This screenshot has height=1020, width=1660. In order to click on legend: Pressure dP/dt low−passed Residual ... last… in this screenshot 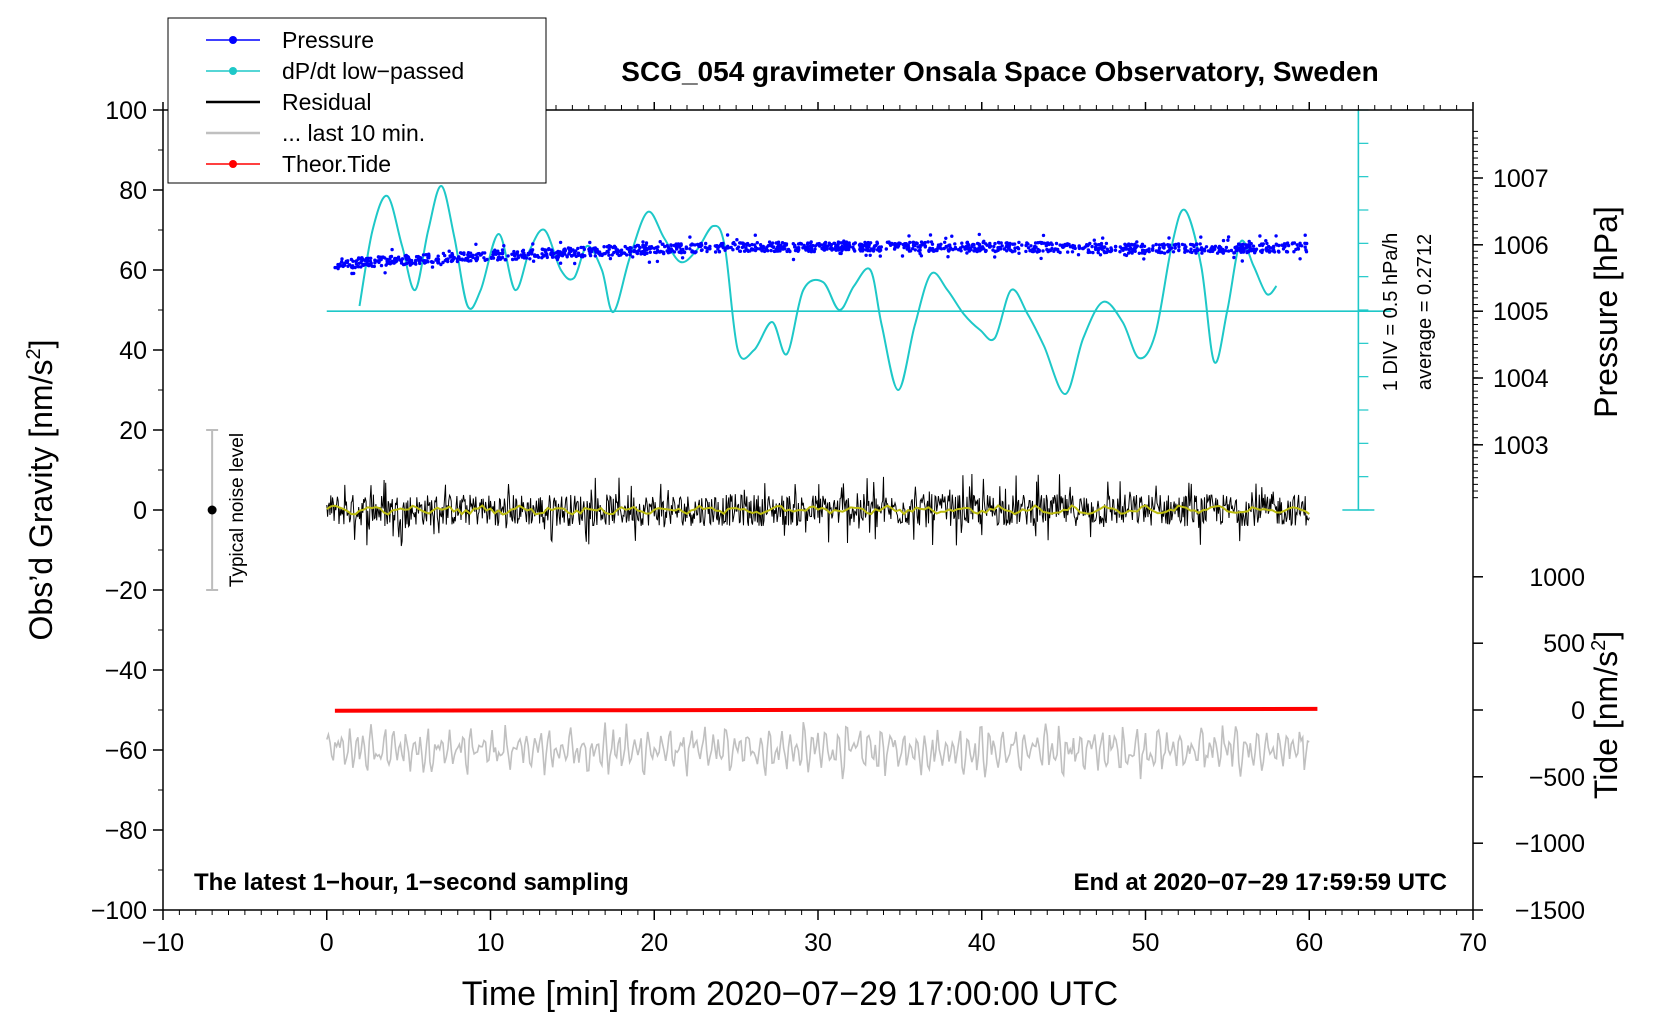, I will do `click(357, 100)`.